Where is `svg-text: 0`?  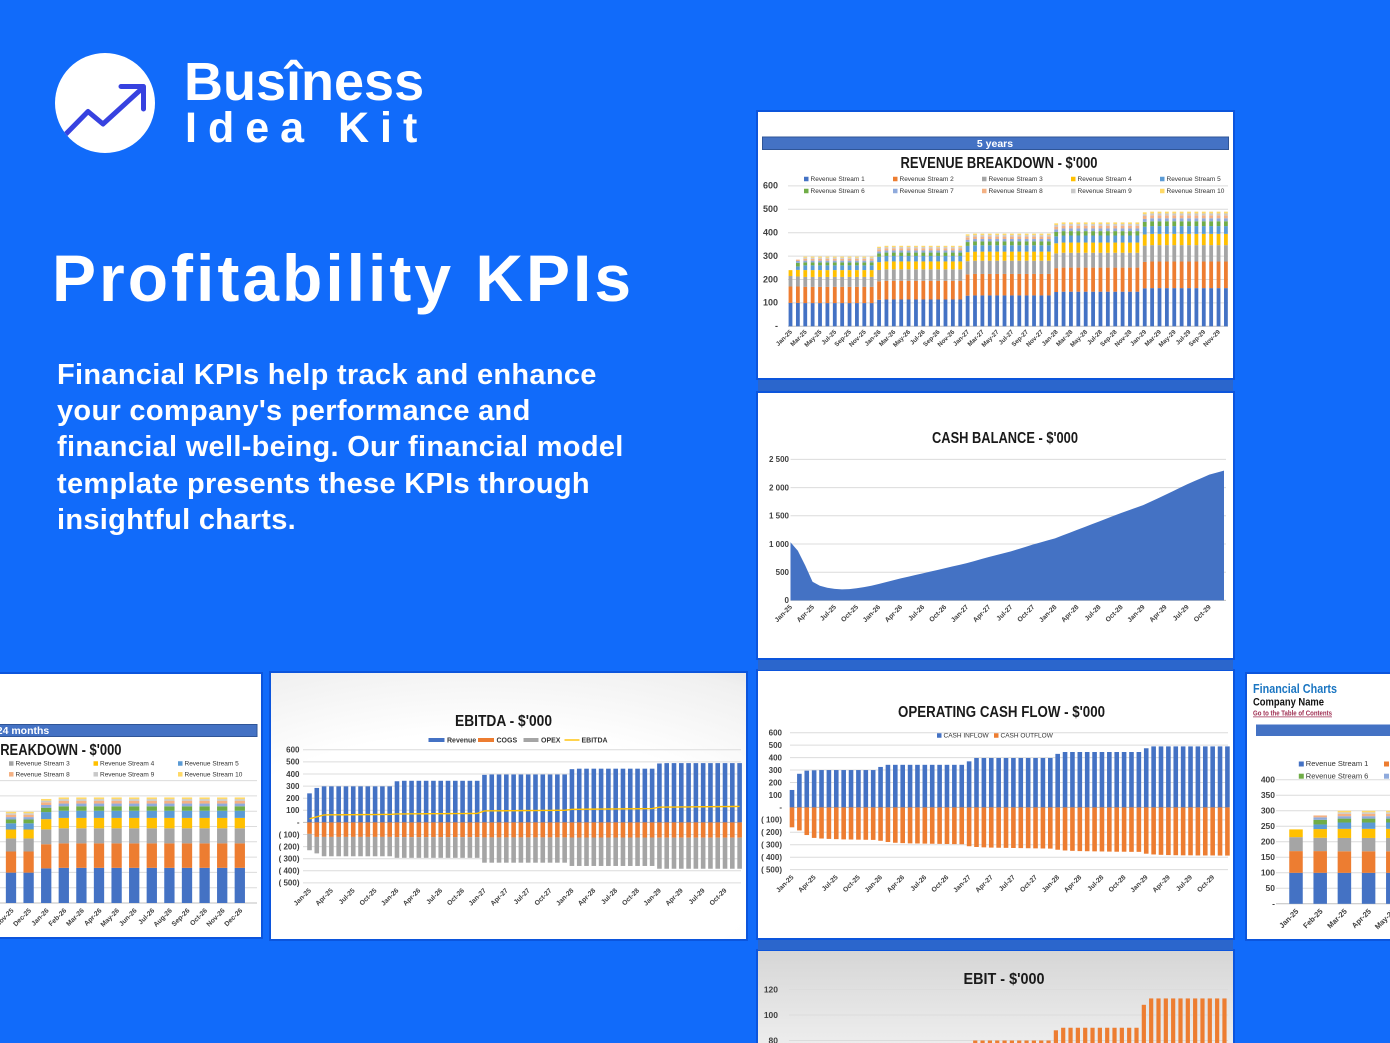
svg-text: 0 is located at coordinates (787, 600).